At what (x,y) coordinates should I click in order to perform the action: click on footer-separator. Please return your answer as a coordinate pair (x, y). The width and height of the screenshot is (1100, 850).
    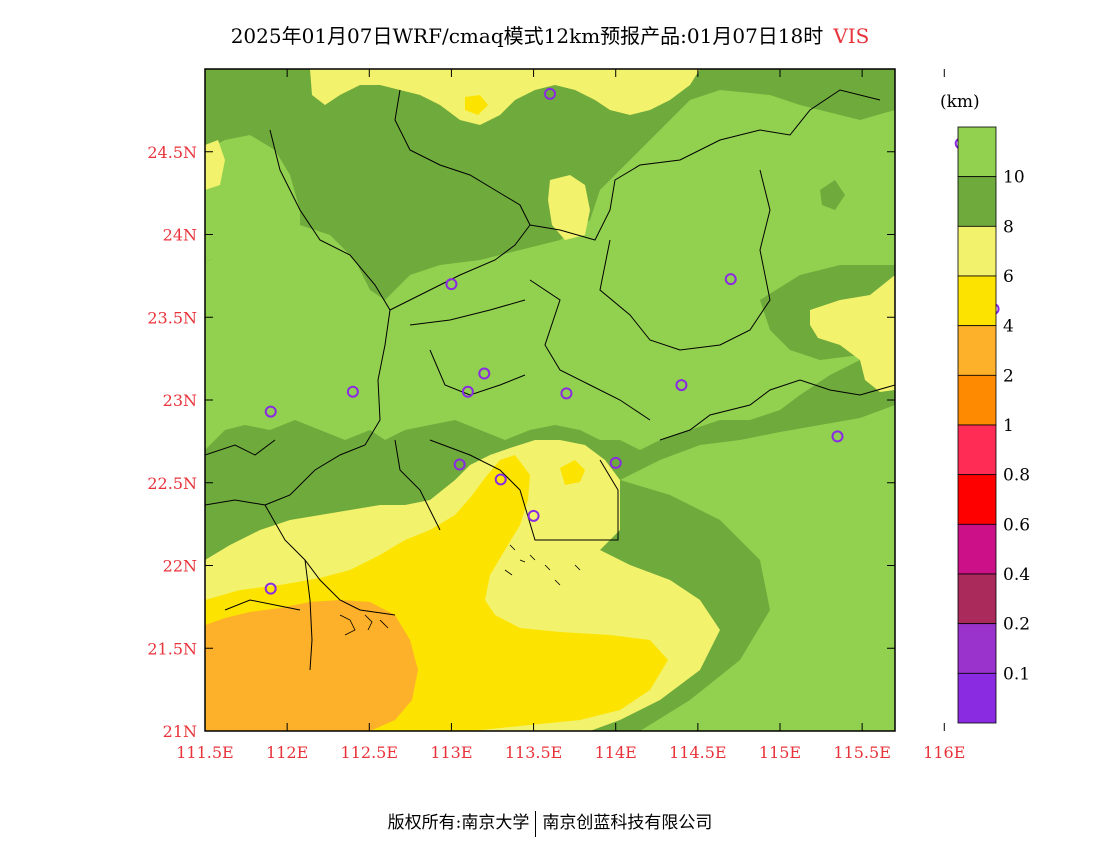
    Looking at the image, I should click on (536, 823).